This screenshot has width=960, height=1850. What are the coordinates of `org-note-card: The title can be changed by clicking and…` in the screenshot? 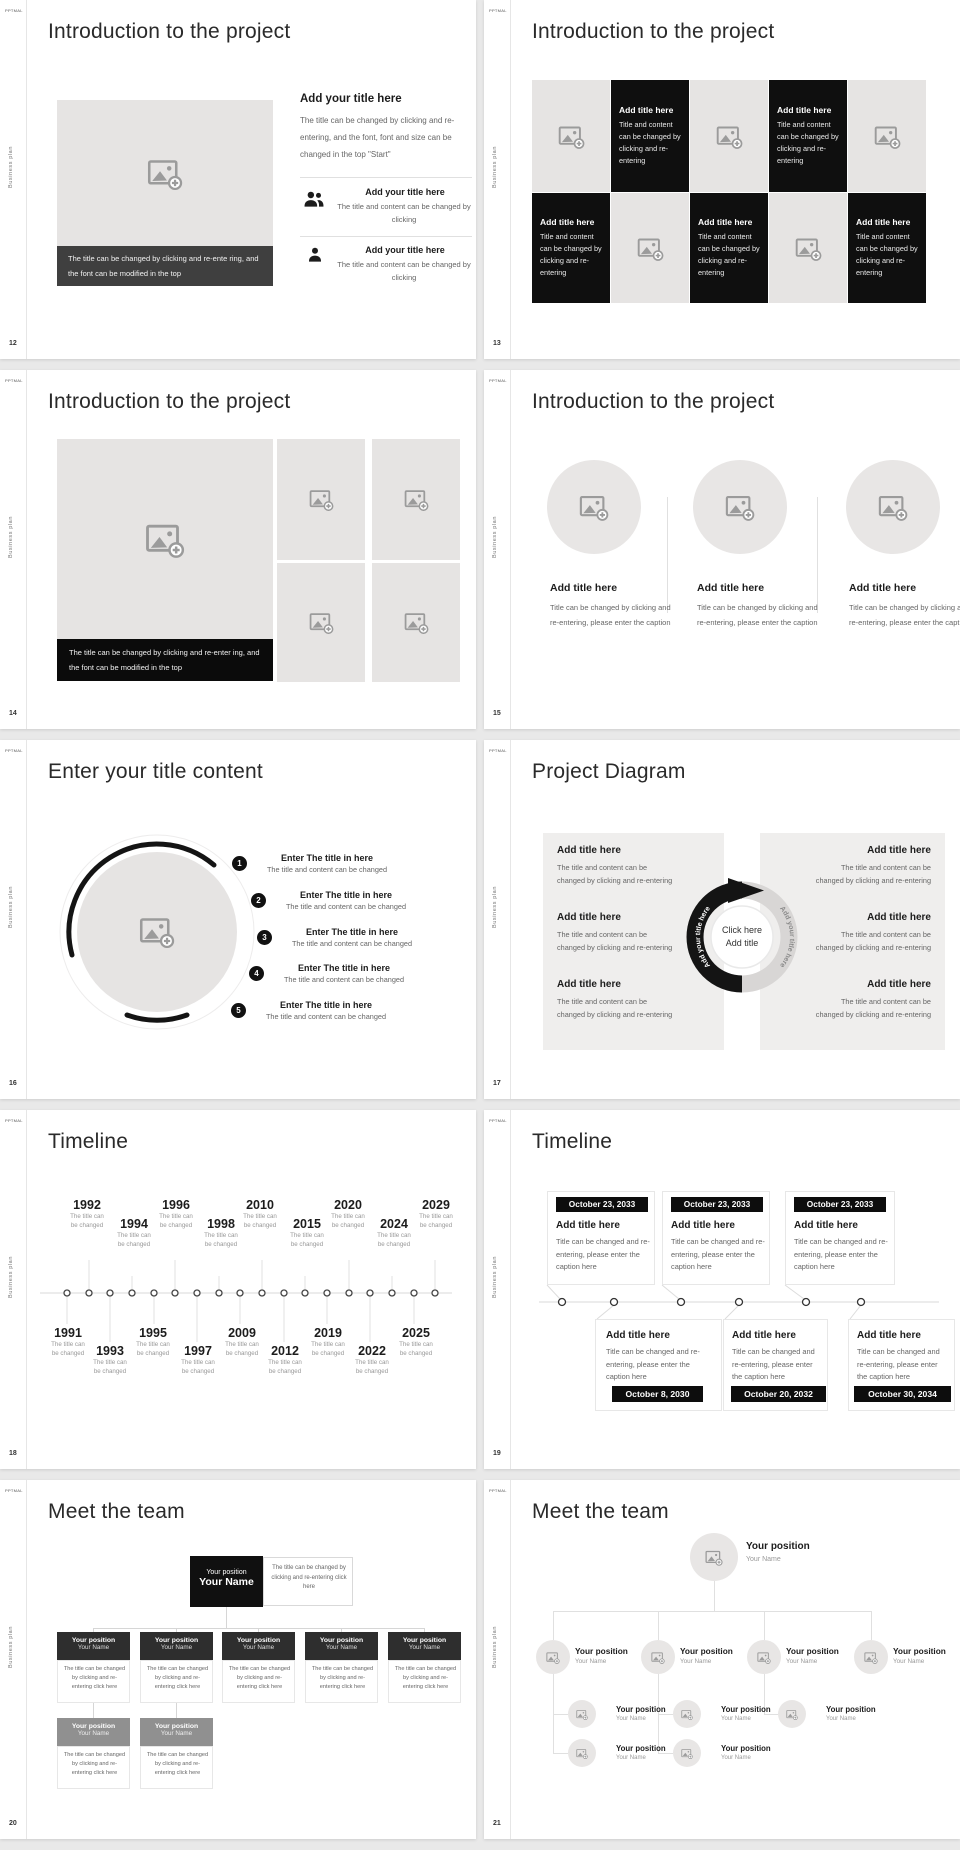 It's located at (176, 1767).